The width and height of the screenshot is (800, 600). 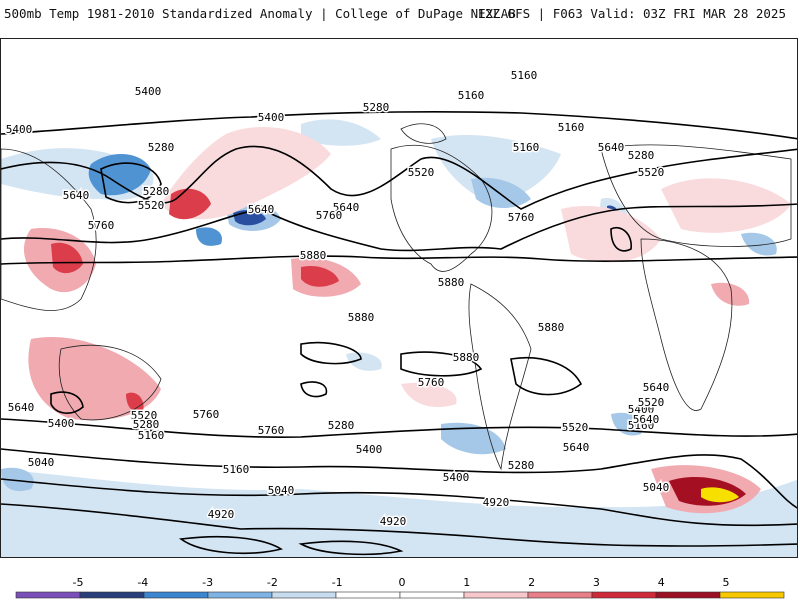 I want to click on colorbar-tick-label: 5, so click(x=726, y=582).